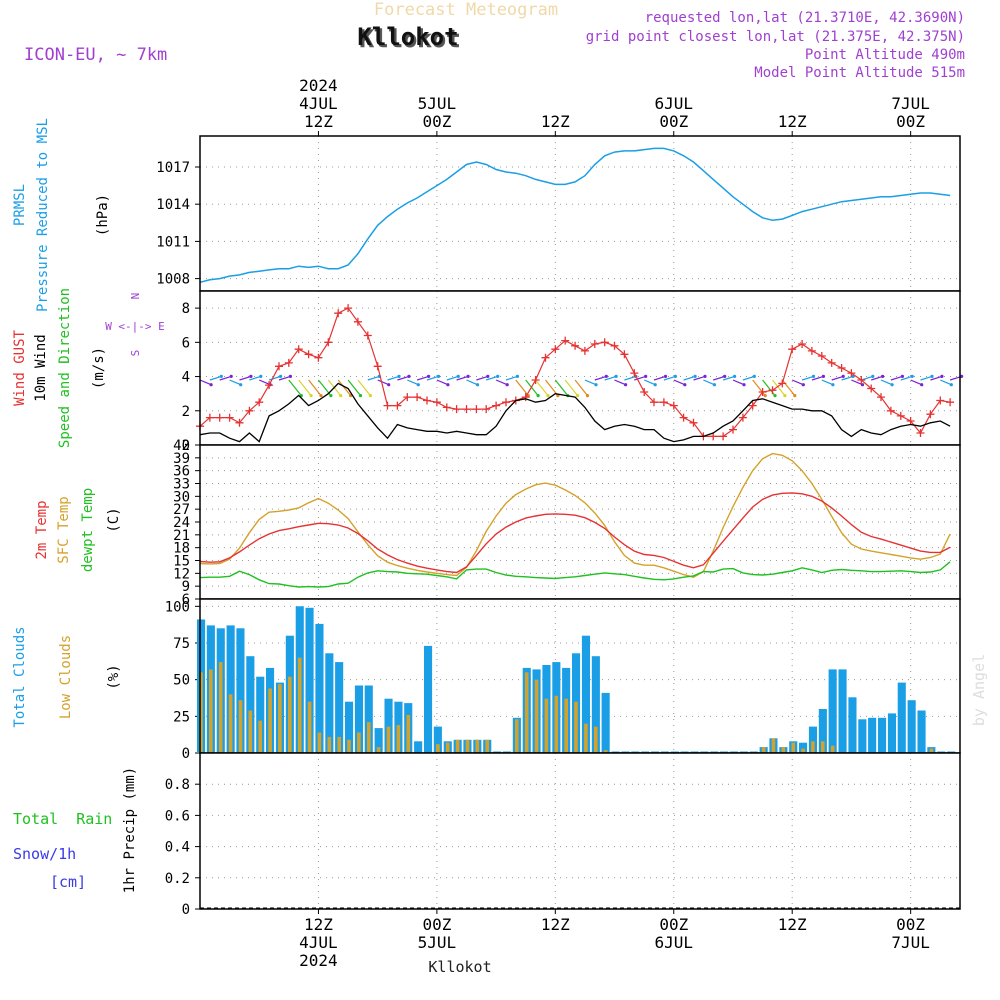 This screenshot has width=1000, height=1000. I want to click on temp-ytick-label: 6, so click(186, 600).